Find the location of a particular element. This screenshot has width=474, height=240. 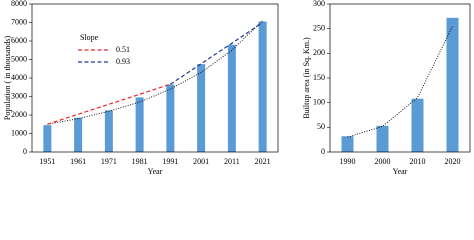

y-tick-label: 50 is located at coordinates (321, 126).